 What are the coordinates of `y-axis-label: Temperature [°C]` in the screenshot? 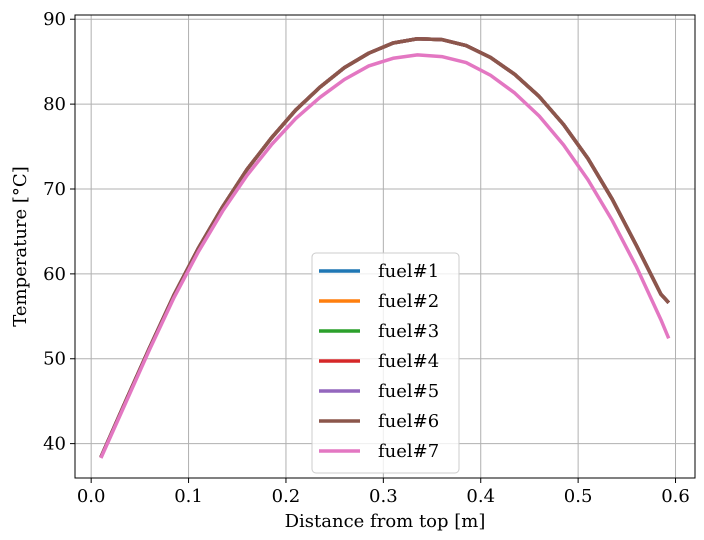 It's located at (20, 246).